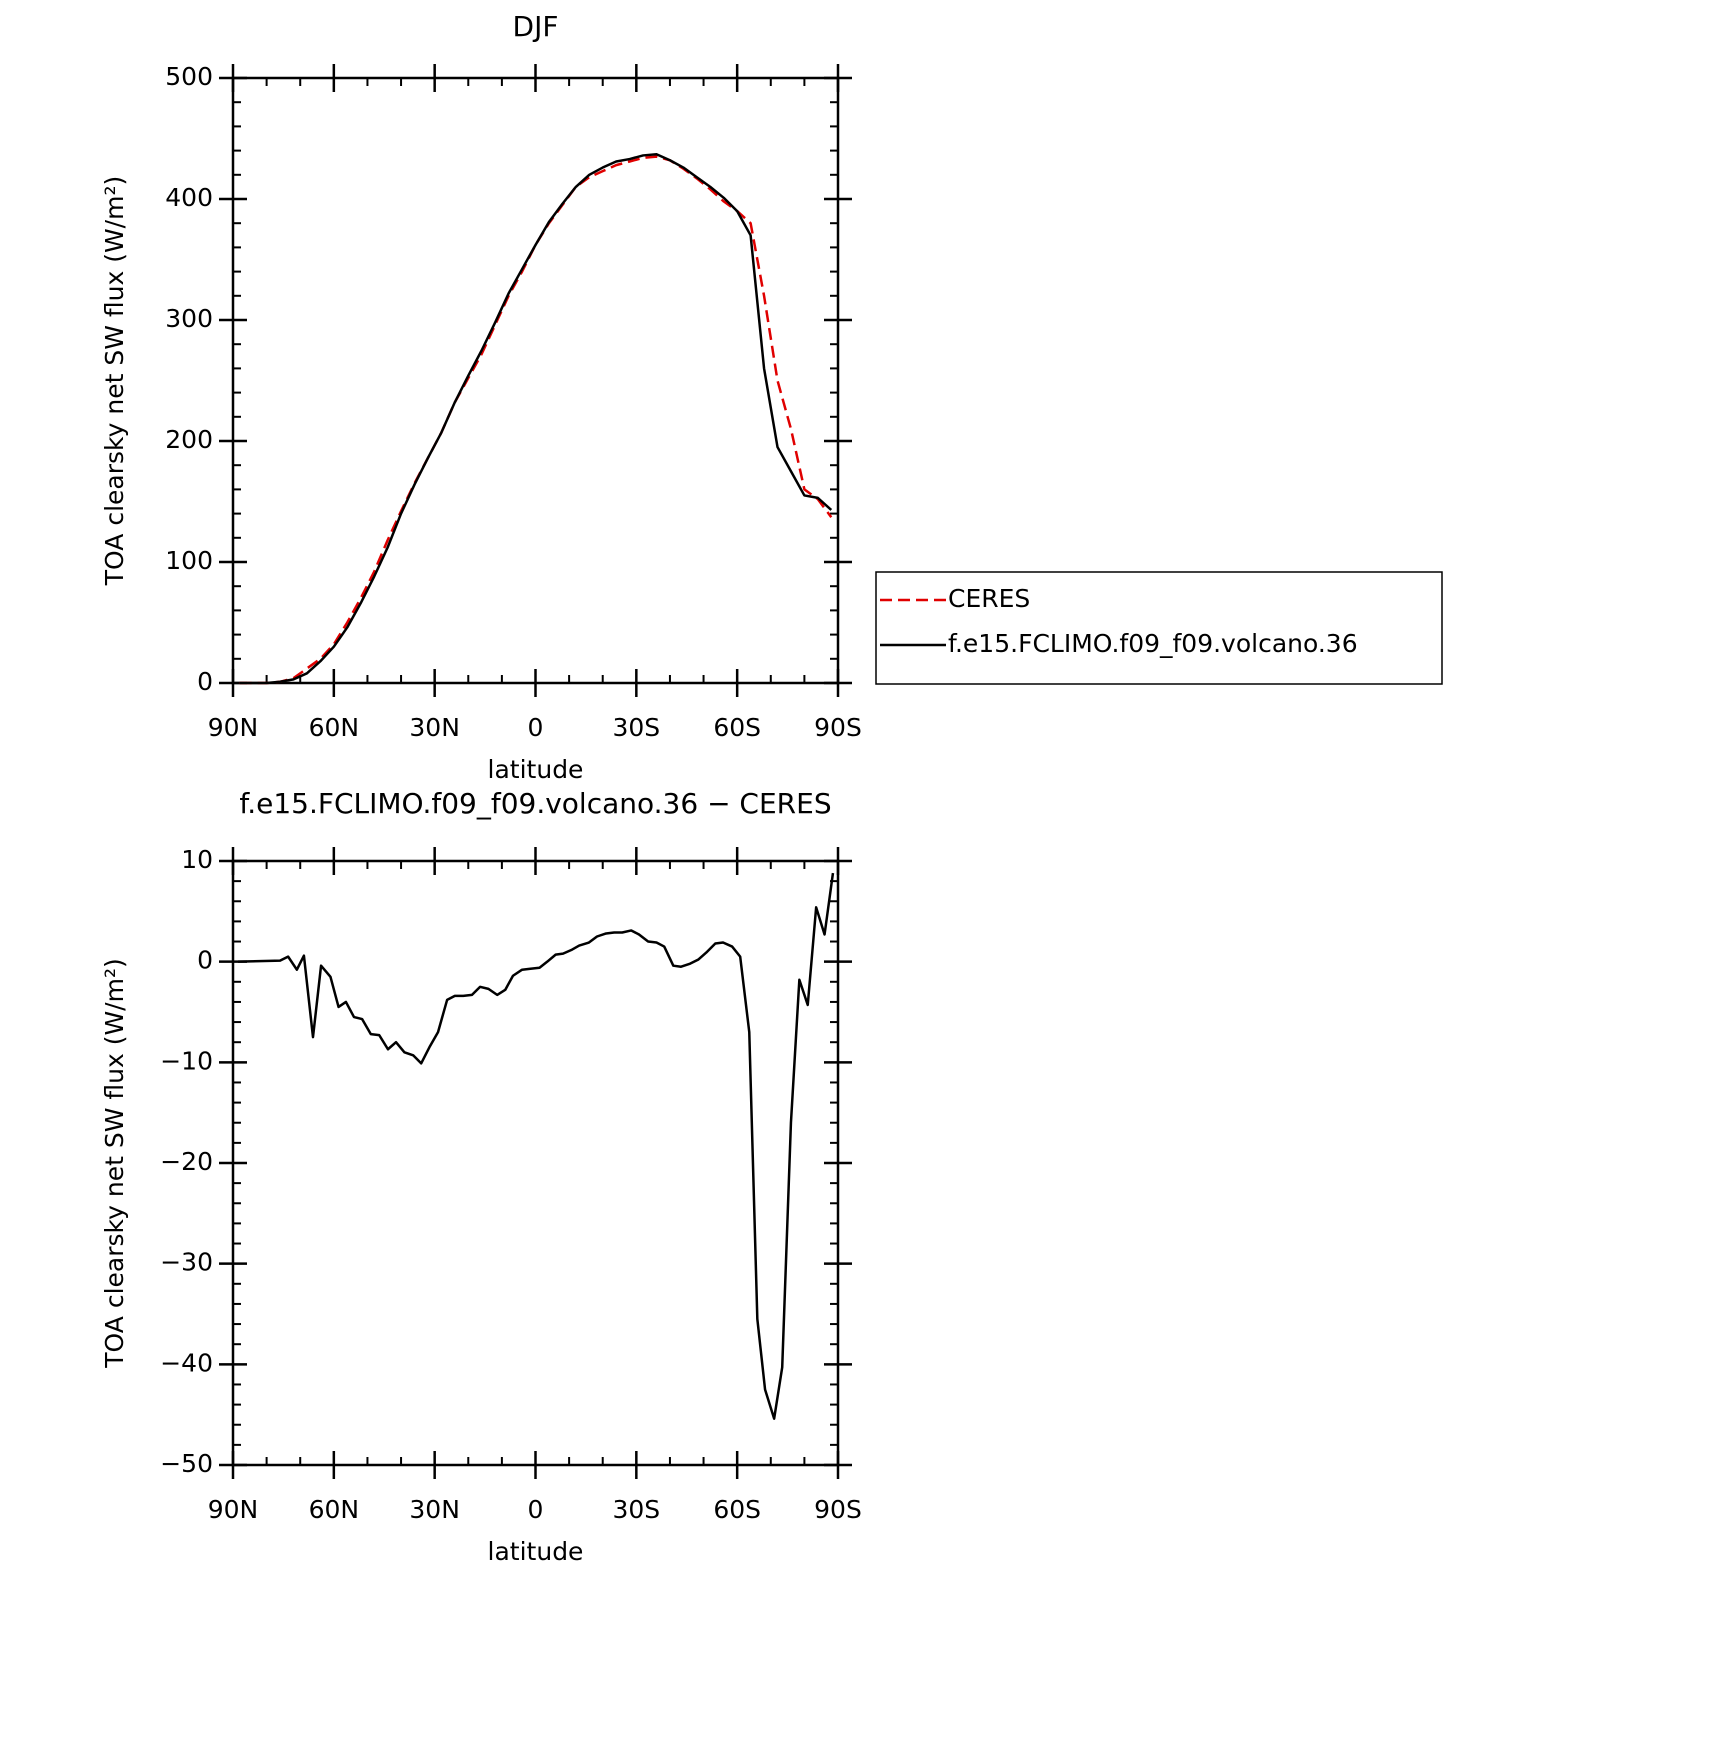 The image size is (1710, 1745). I want to click on y-tick-label: −30, so click(186, 1262).